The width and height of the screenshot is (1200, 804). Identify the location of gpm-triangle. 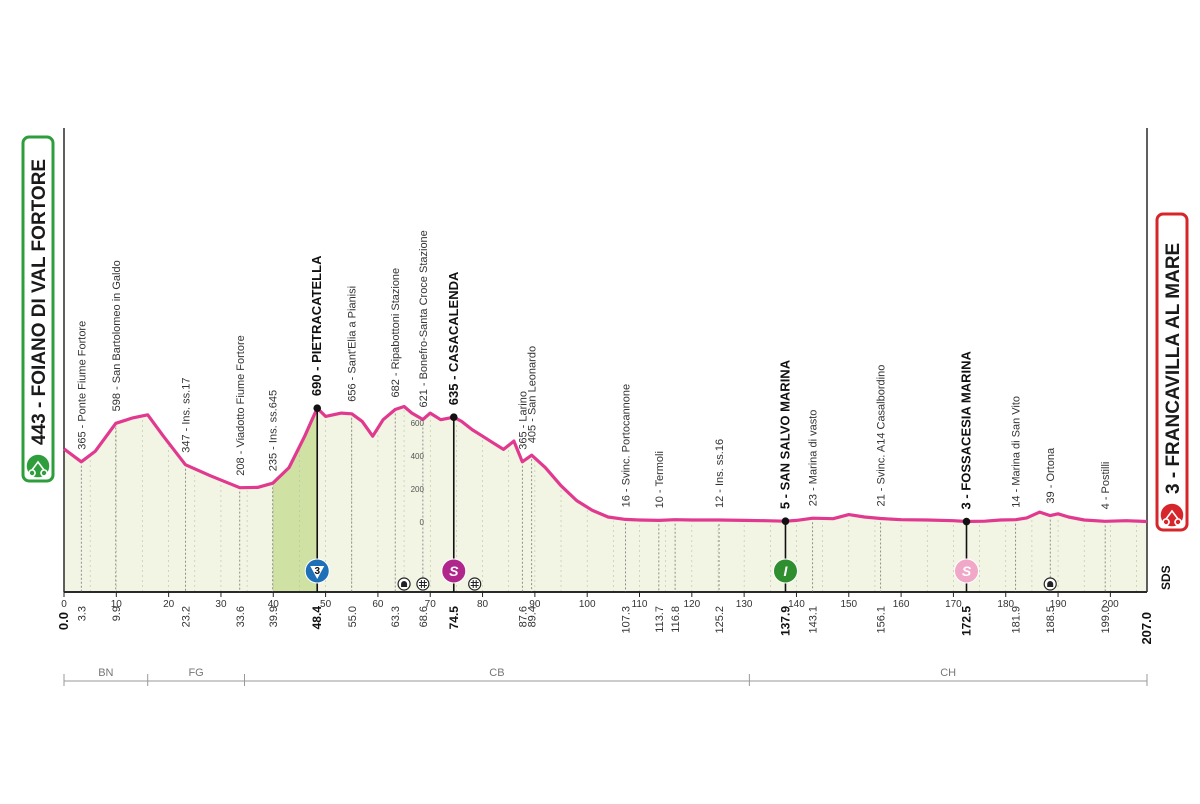
(317, 572).